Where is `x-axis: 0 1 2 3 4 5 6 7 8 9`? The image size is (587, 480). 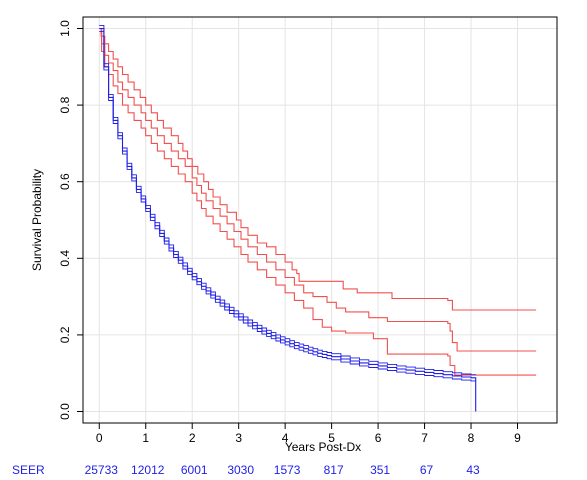
x-axis: 0 1 2 3 4 5 6 7 8 9 is located at coordinates (308, 434).